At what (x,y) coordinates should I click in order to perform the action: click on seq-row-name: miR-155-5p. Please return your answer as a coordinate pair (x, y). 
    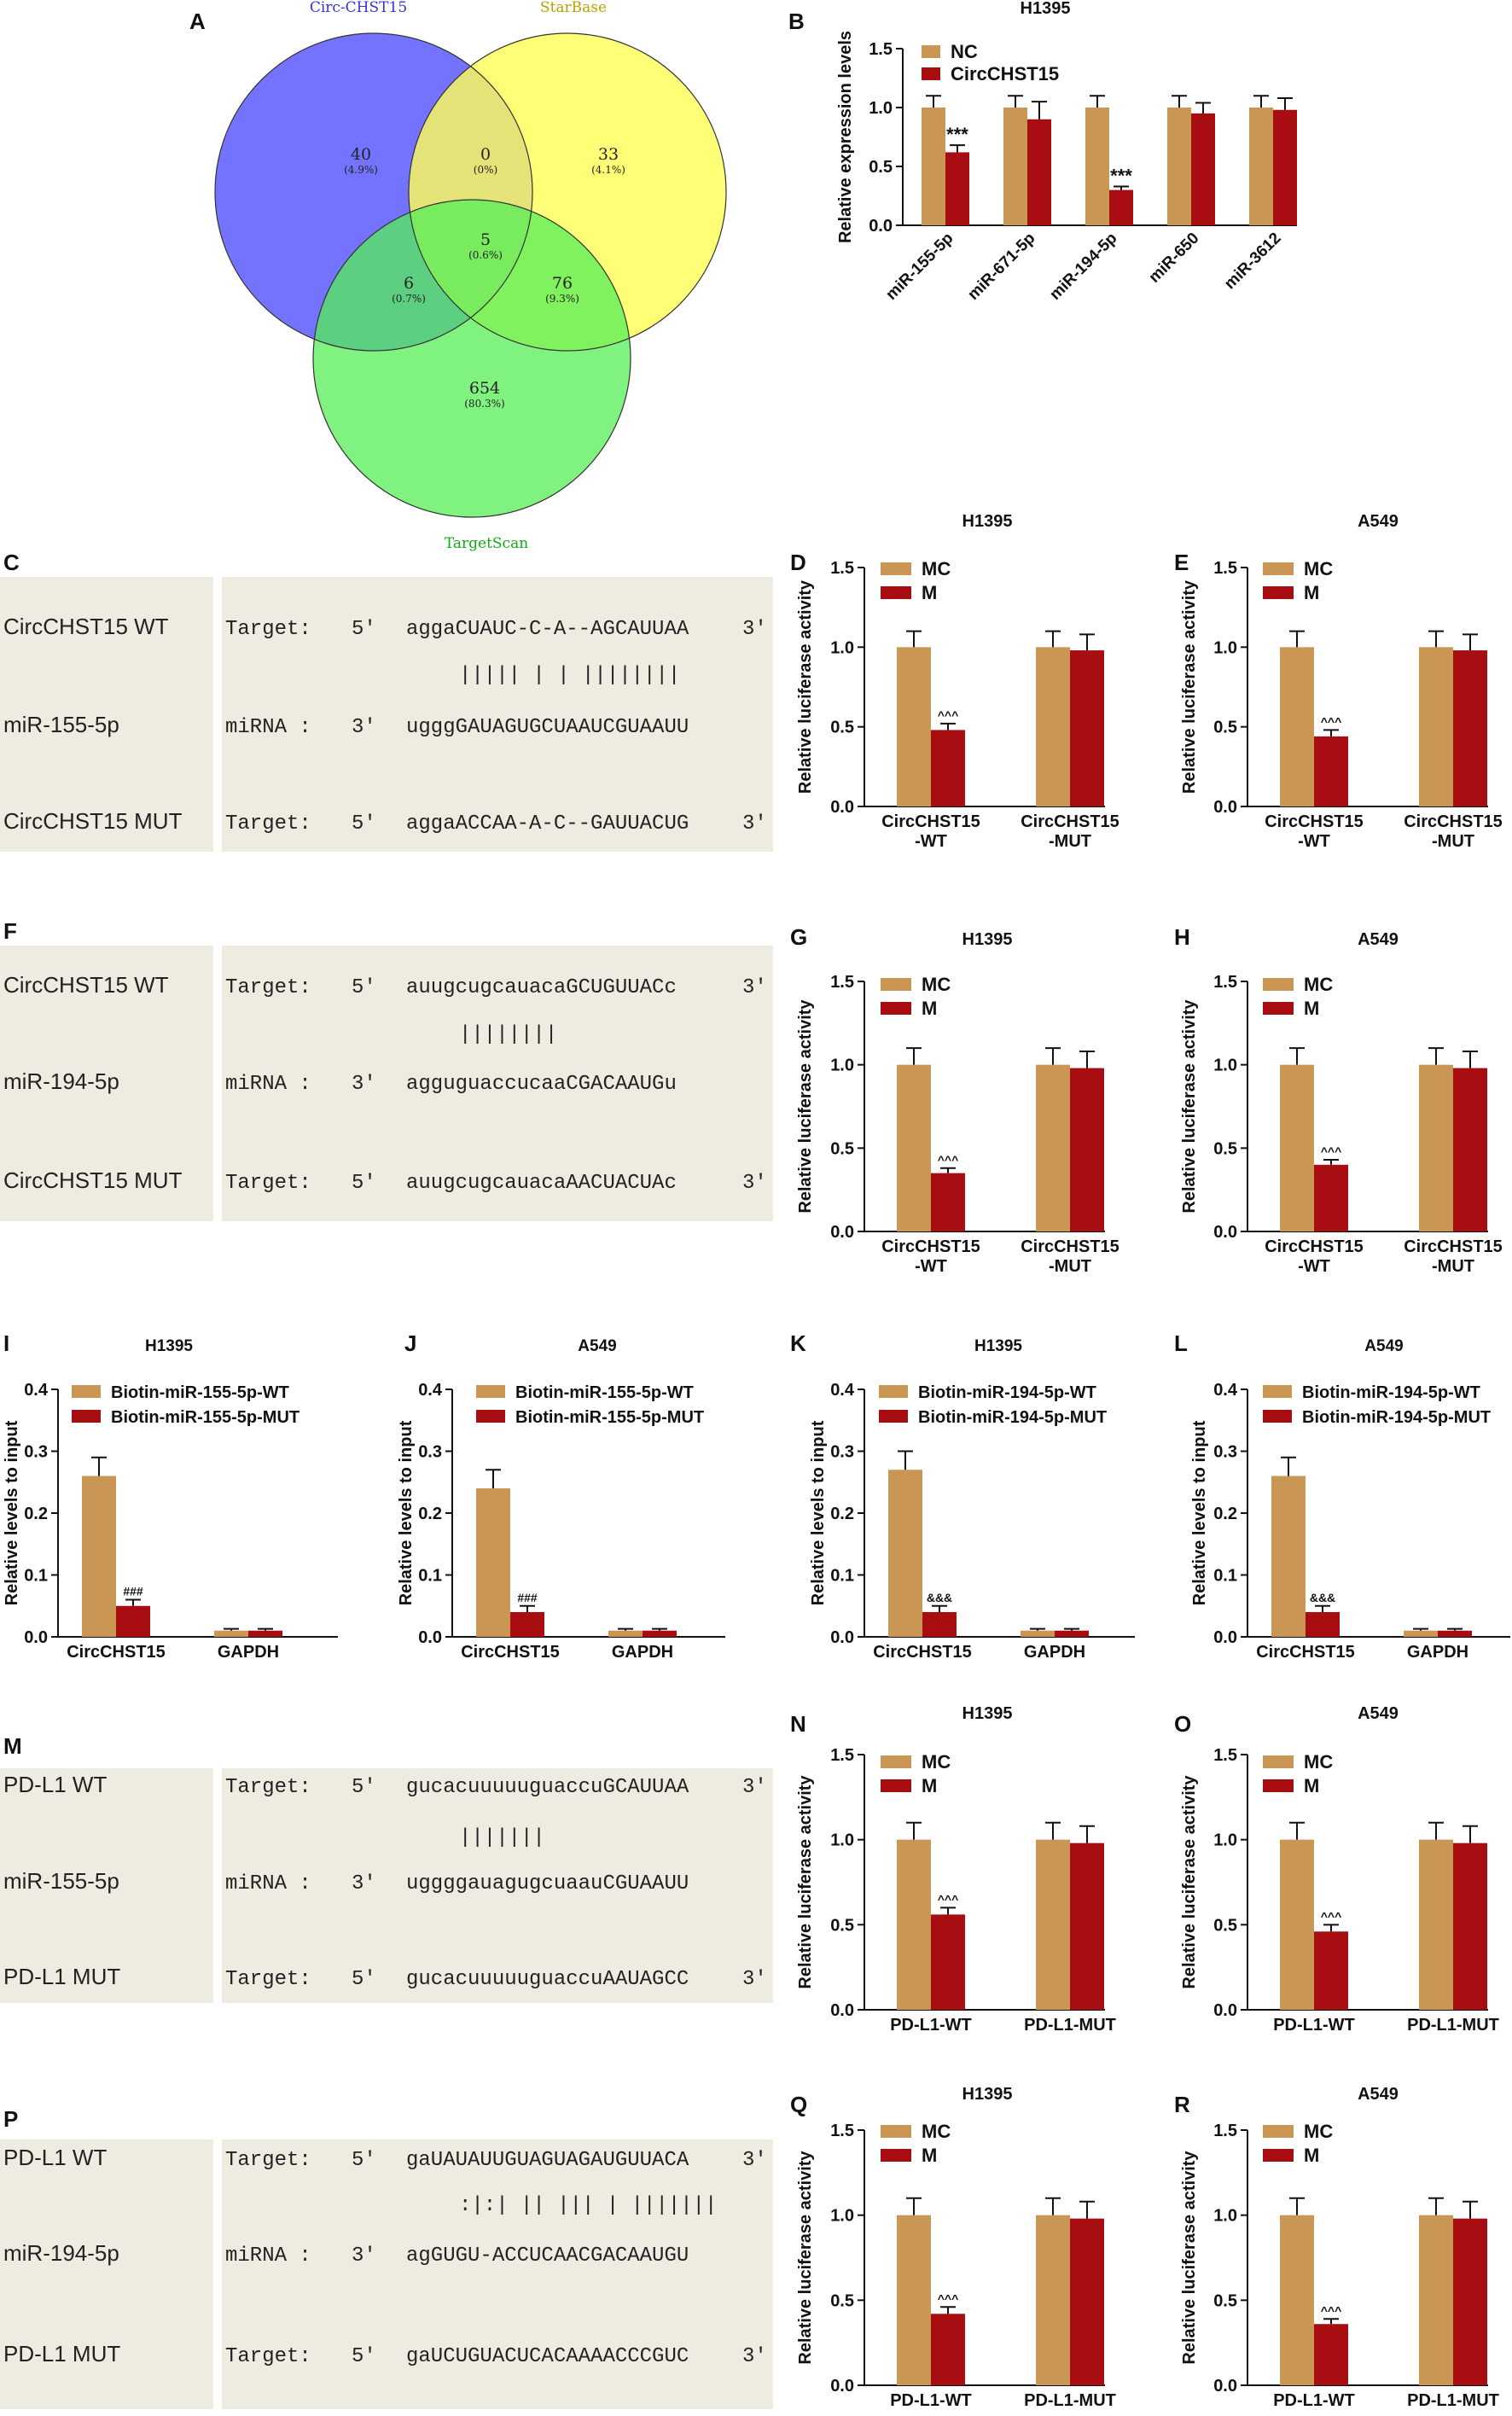
    Looking at the image, I should click on (61, 1881).